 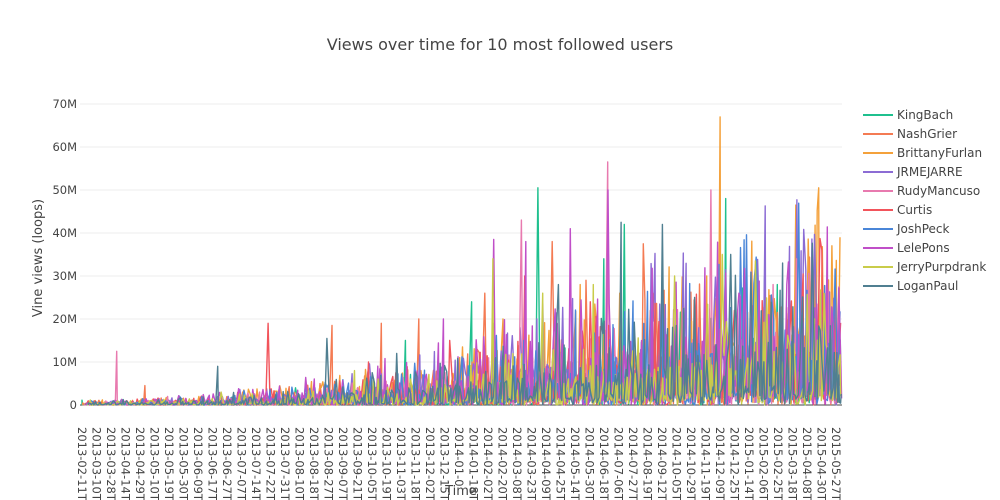 What do you see at coordinates (140, 463) in the screenshot?
I see `x-tick-label: 2013-04-29T0` at bounding box center [140, 463].